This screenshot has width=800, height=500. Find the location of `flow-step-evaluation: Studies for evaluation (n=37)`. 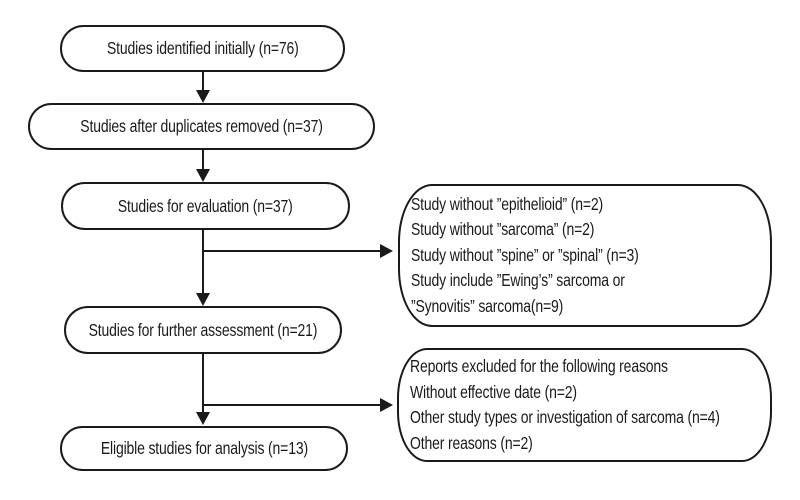

flow-step-evaluation: Studies for evaluation (n=37) is located at coordinates (205, 206).